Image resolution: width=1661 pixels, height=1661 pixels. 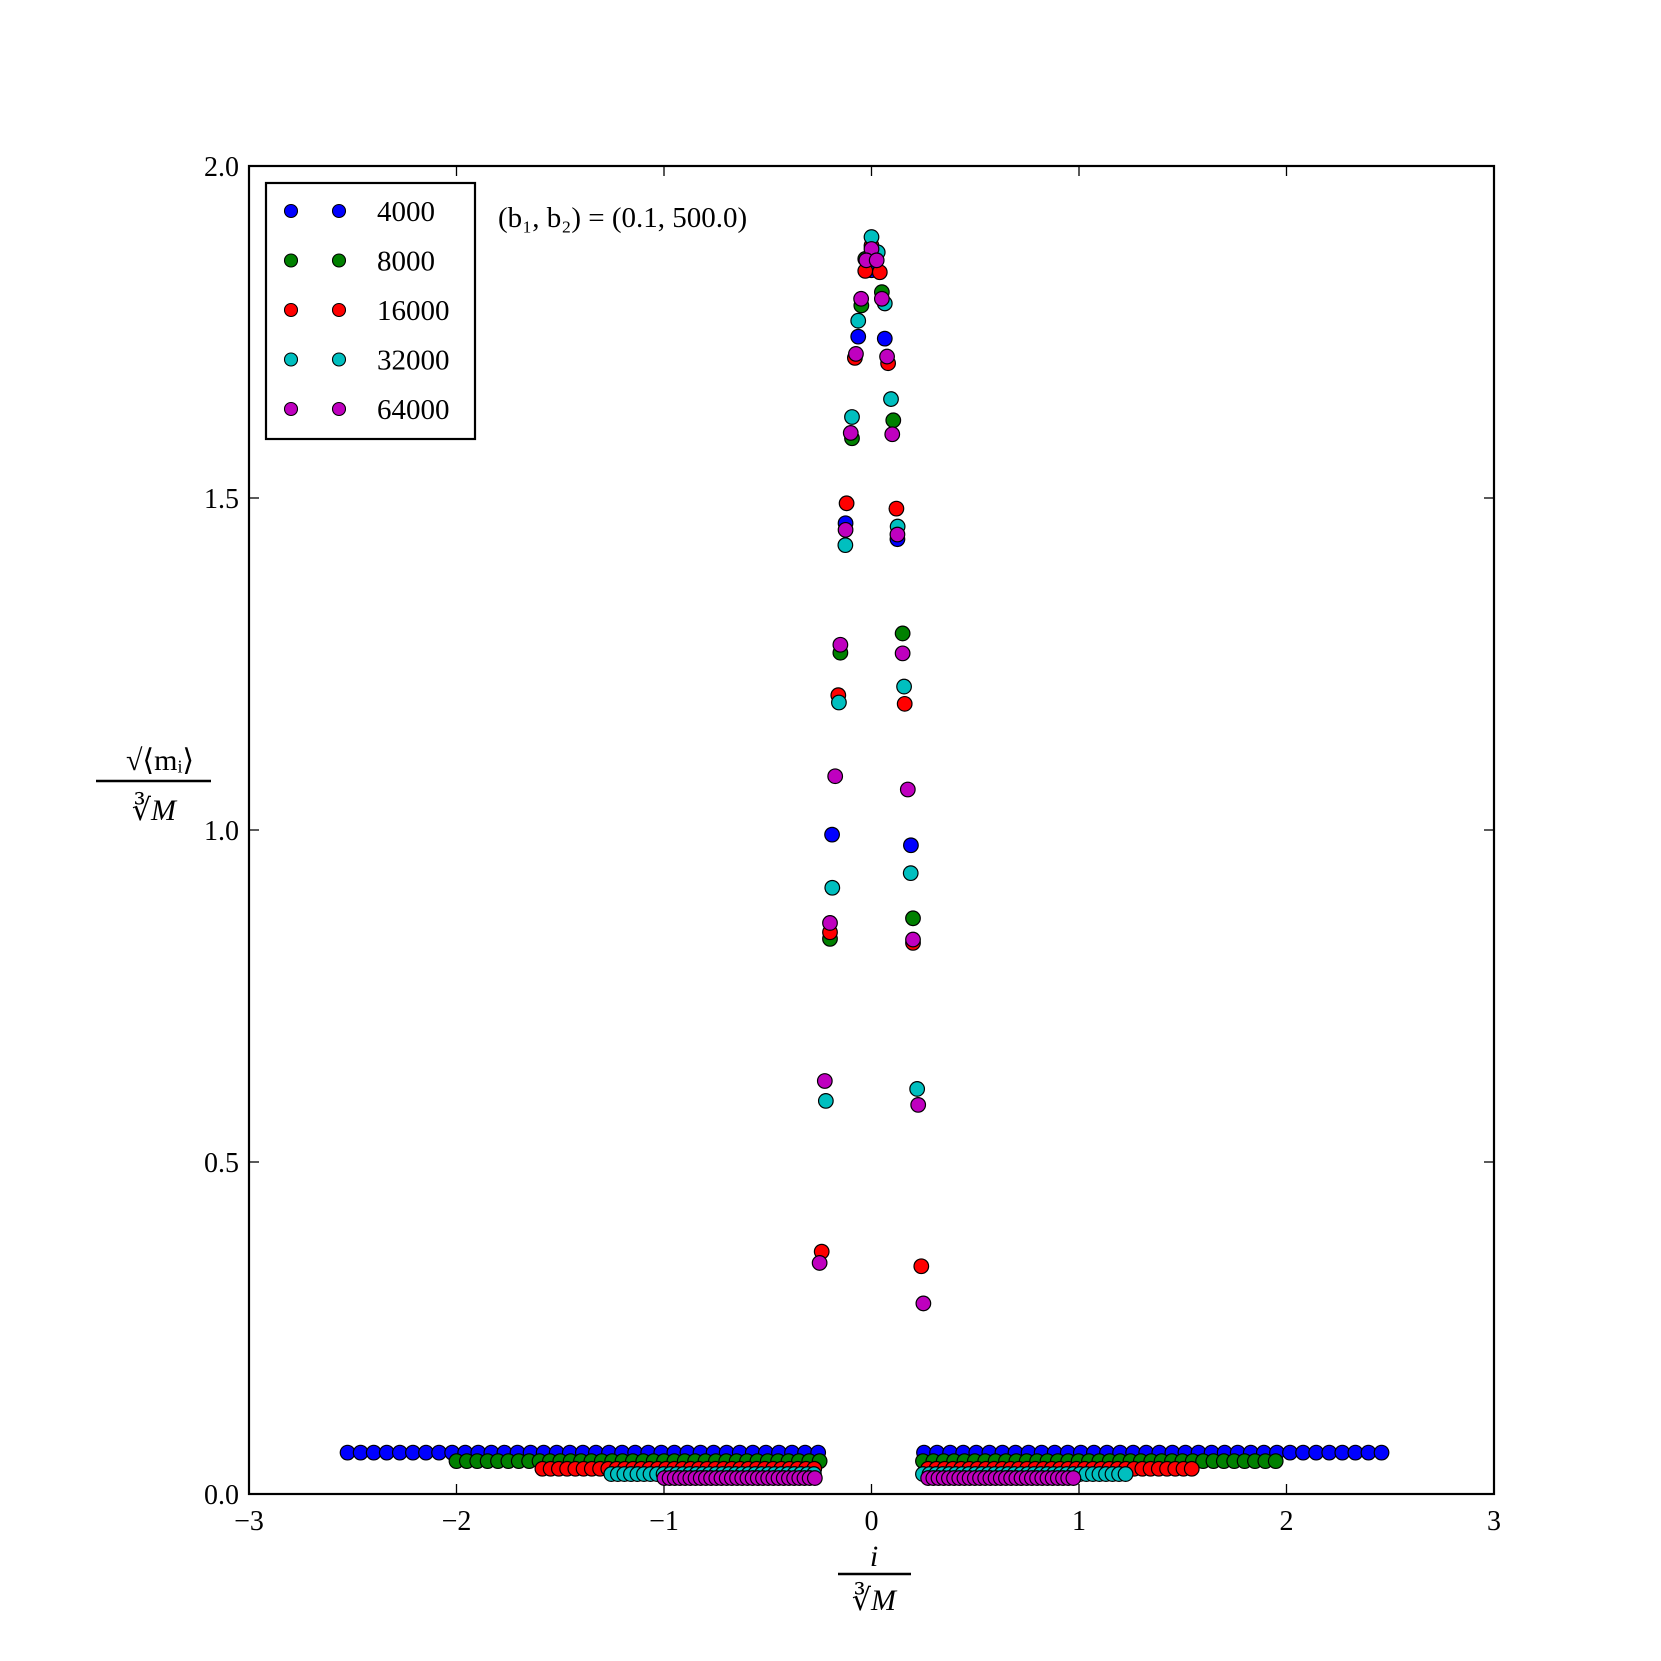 What do you see at coordinates (664, 1521) in the screenshot?
I see `x-tick-label: −1` at bounding box center [664, 1521].